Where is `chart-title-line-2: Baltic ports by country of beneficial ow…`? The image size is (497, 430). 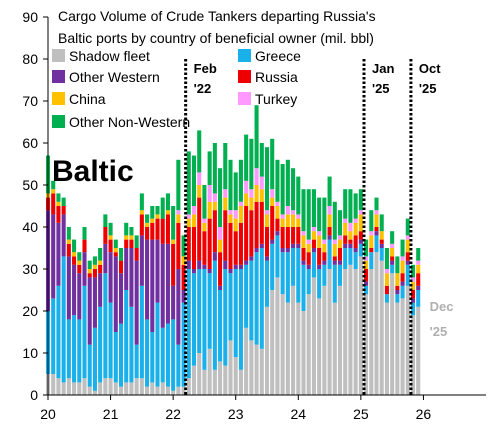 chart-title-line-2: Baltic ports by country of beneficial ow… is located at coordinates (216, 38).